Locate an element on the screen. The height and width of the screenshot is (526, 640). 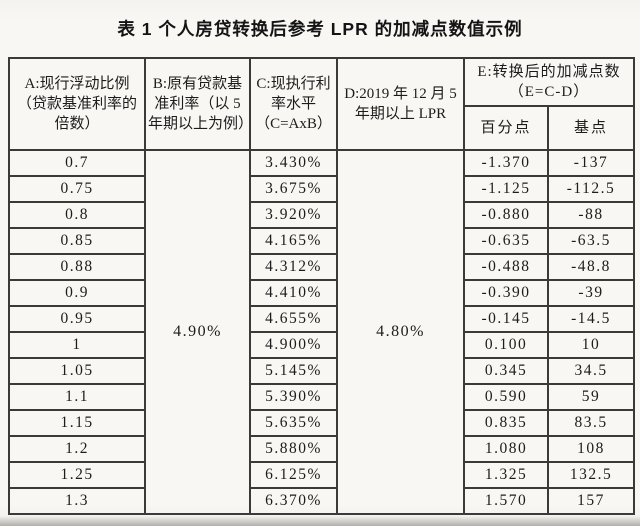
header-lpr-dec2019: D:2019 年 12 月 5 年期以上 LPR is located at coordinates (400, 104).